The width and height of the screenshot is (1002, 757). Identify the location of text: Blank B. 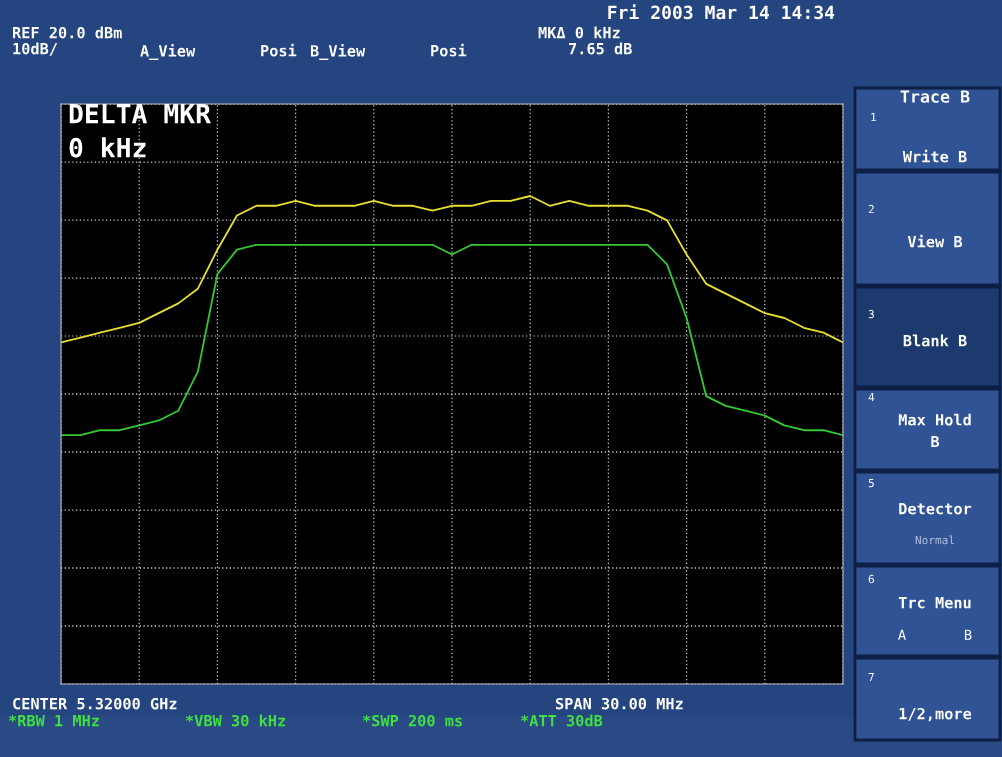
(935, 340).